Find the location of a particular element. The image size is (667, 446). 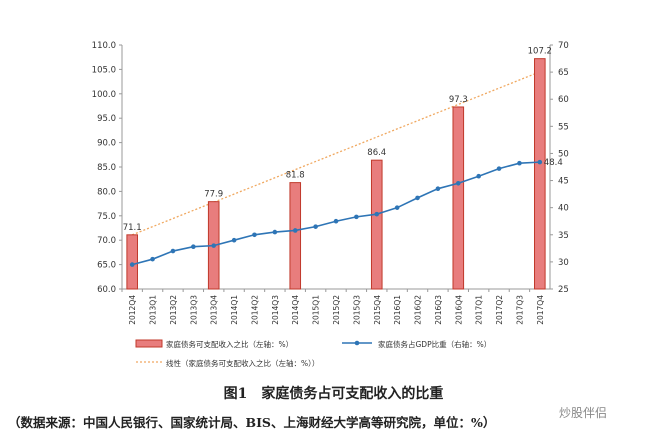

figure-caption: 图1 家庭债务占可支配收入的比重 is located at coordinates (333, 394).